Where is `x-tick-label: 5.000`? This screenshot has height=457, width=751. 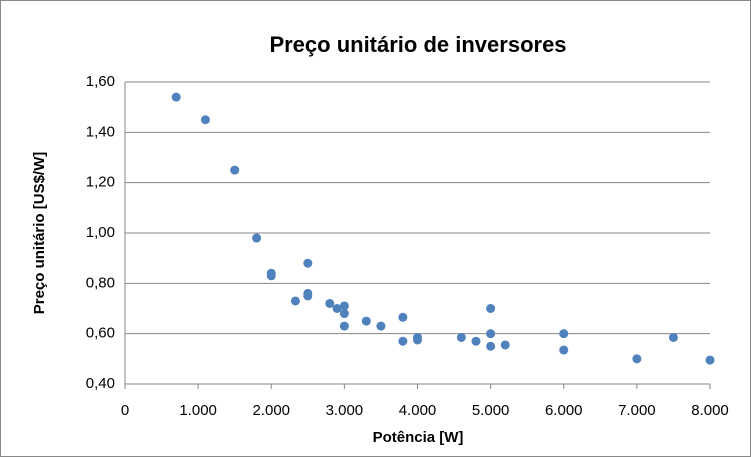 x-tick-label: 5.000 is located at coordinates (491, 410).